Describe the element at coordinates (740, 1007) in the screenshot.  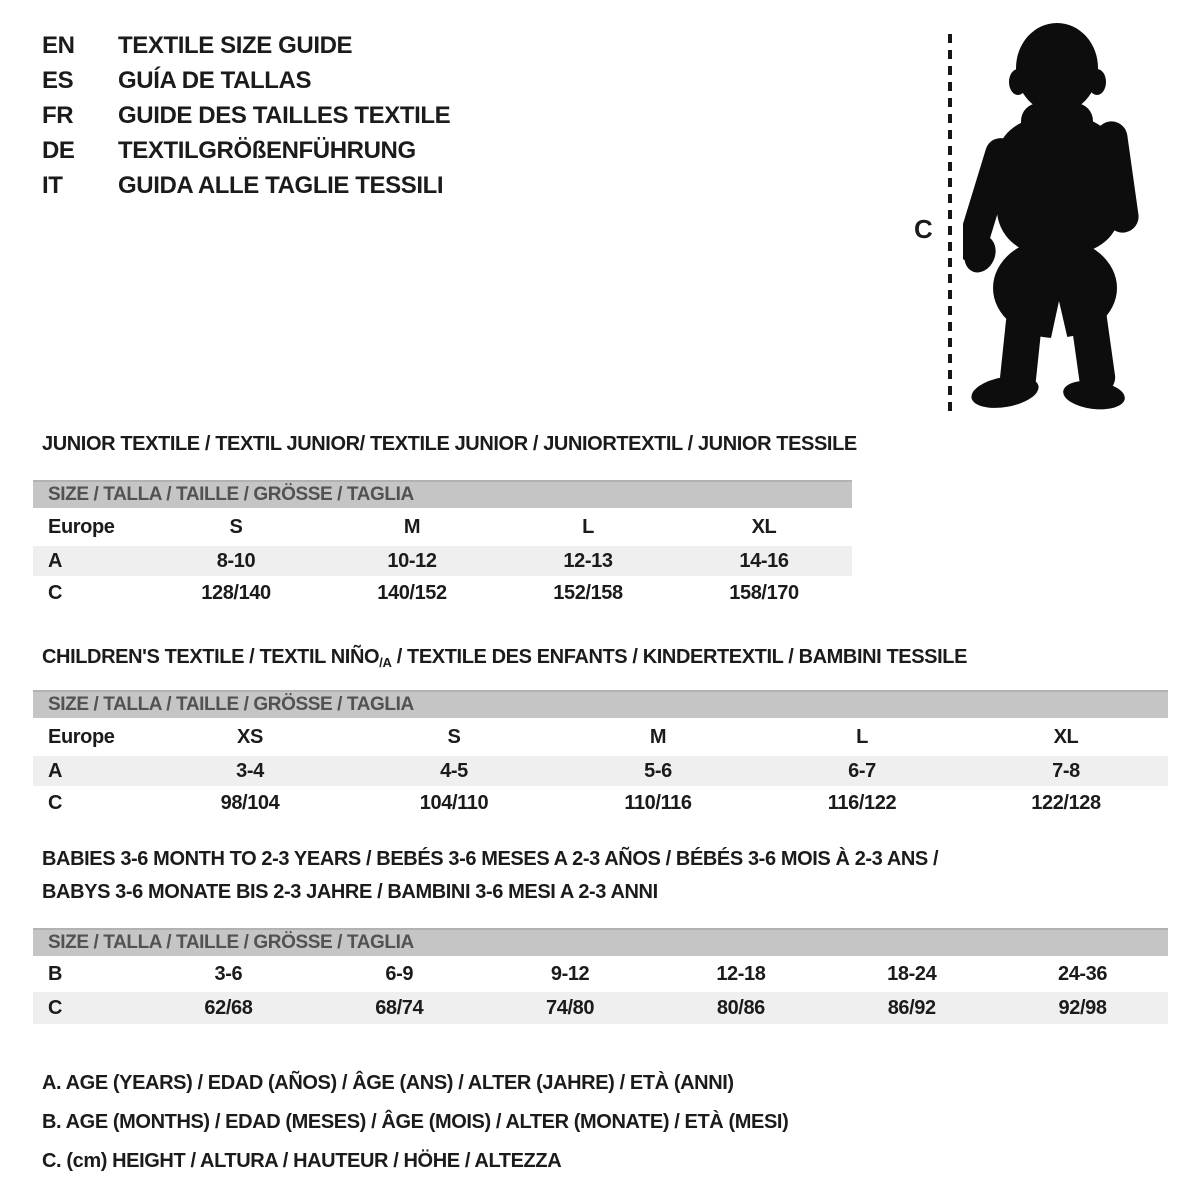
I see `cell-value: 80/86` at that location.